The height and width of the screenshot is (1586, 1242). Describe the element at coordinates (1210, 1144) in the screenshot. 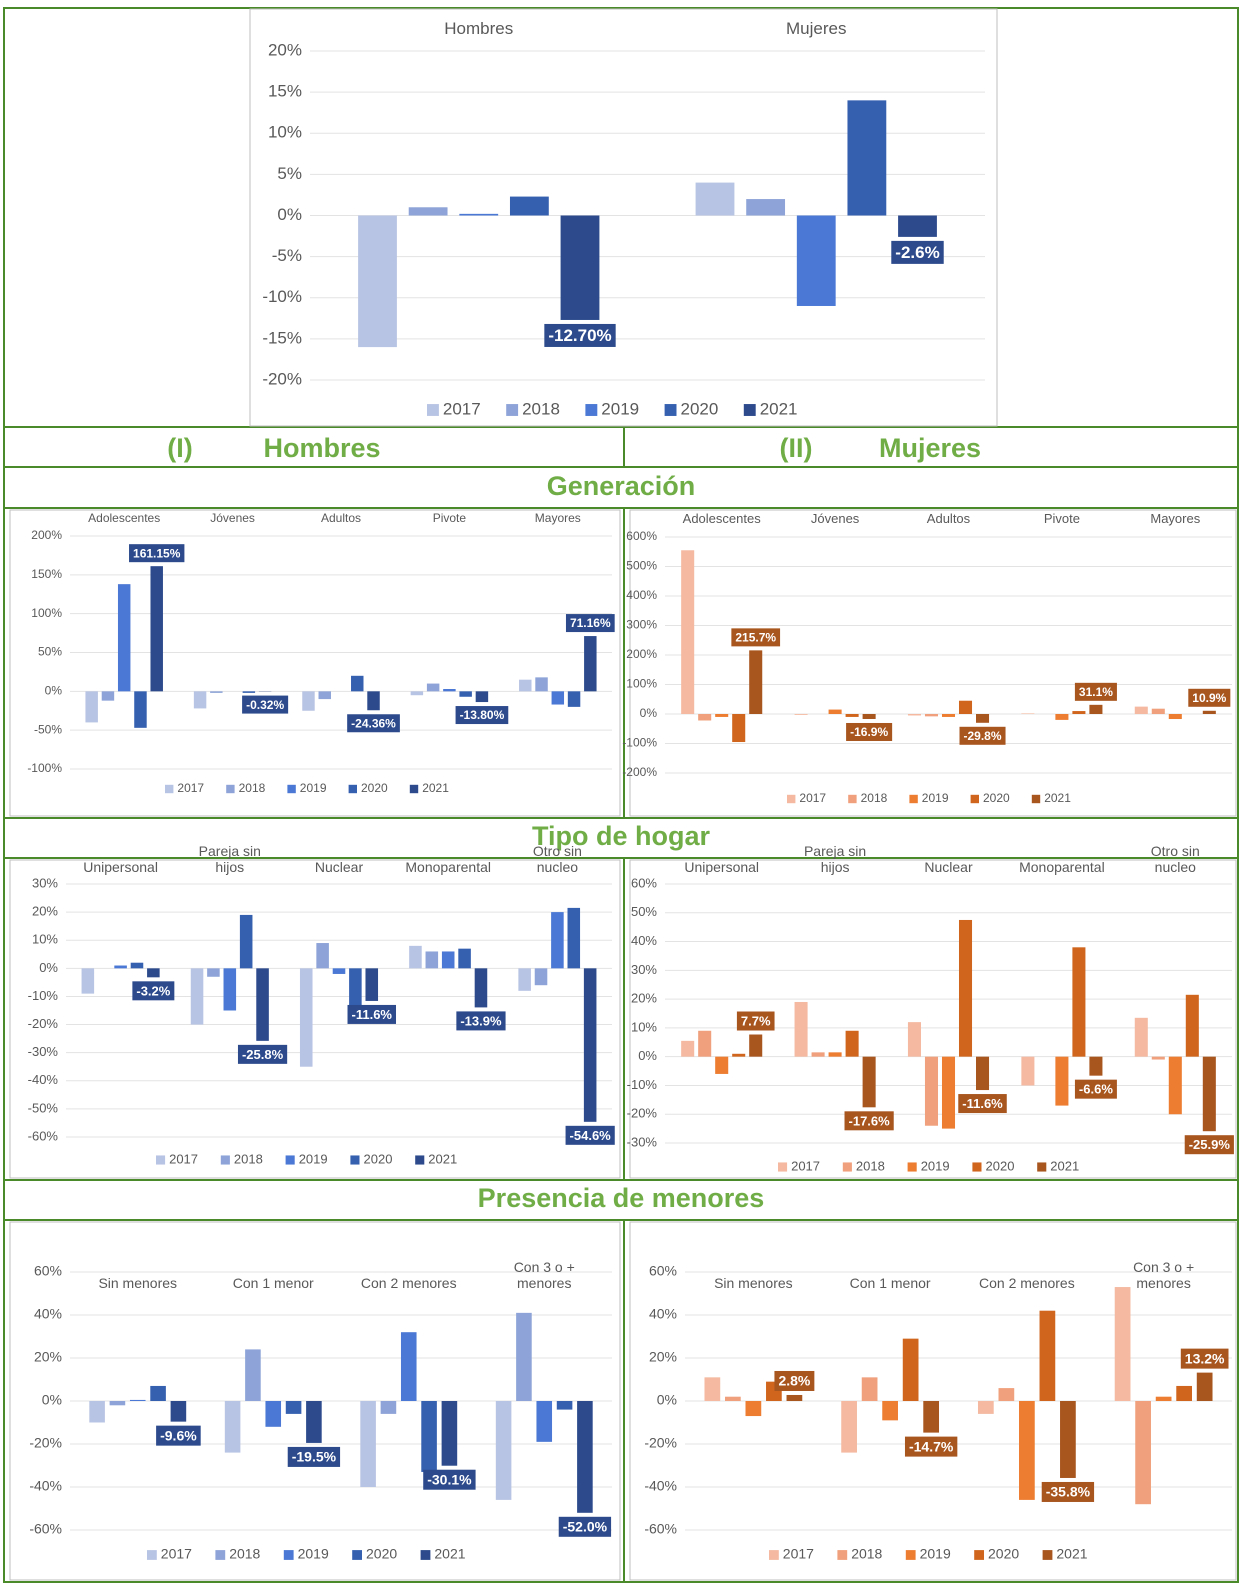

I see `value-label: -25.9%` at that location.